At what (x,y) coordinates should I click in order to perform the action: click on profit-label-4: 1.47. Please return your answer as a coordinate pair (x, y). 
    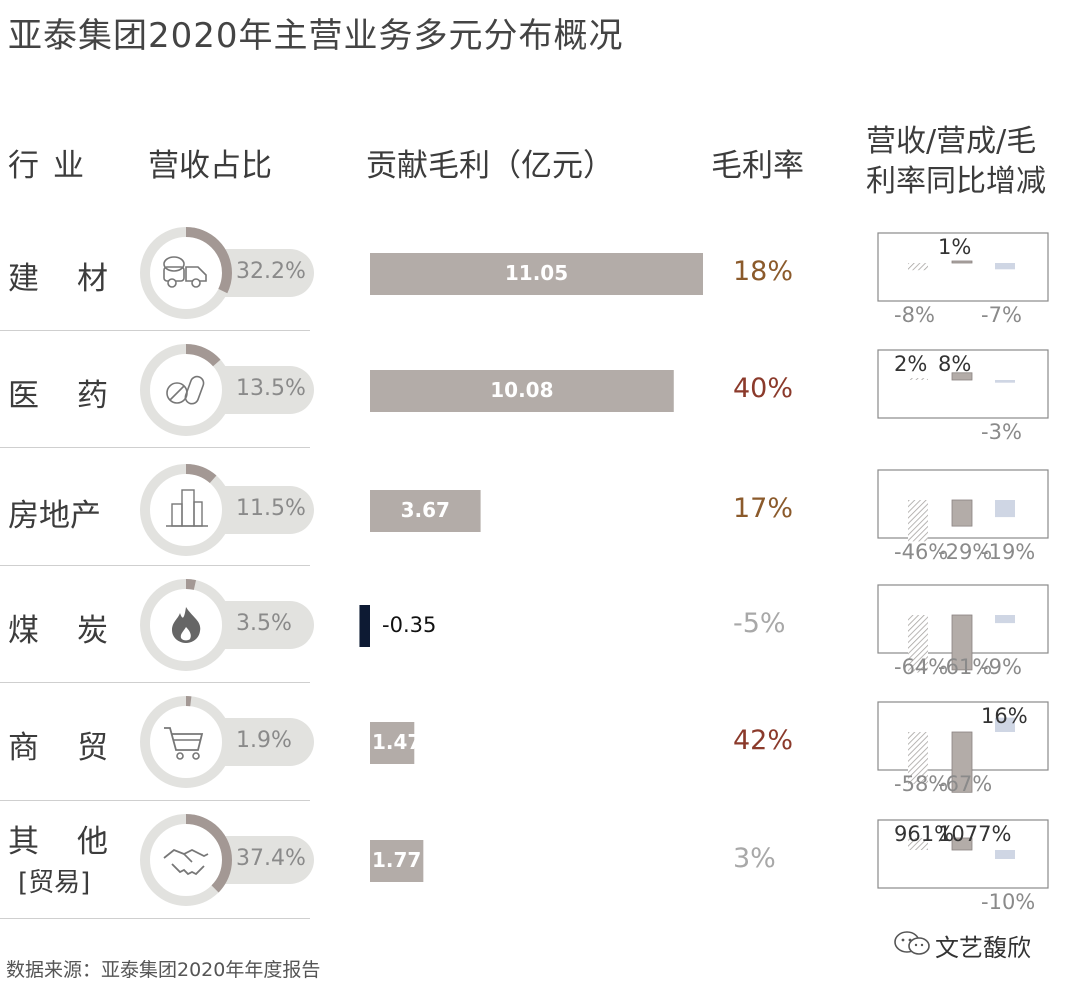
    Looking at the image, I should click on (397, 742).